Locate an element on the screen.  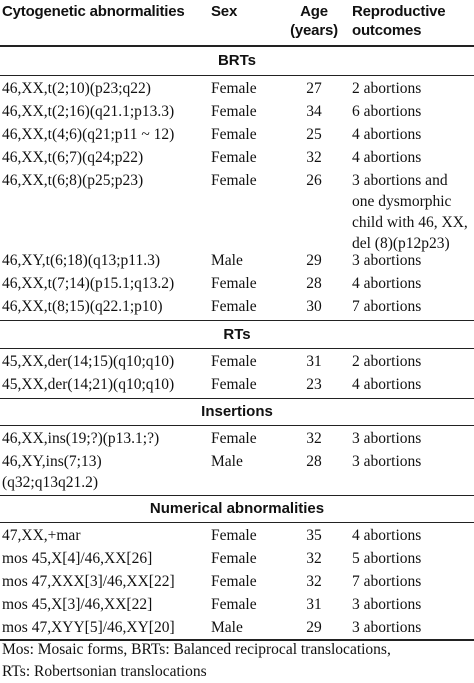
cell-abnormality: mos 47,XYY[5]/46,XY[20] is located at coordinates (88, 627).